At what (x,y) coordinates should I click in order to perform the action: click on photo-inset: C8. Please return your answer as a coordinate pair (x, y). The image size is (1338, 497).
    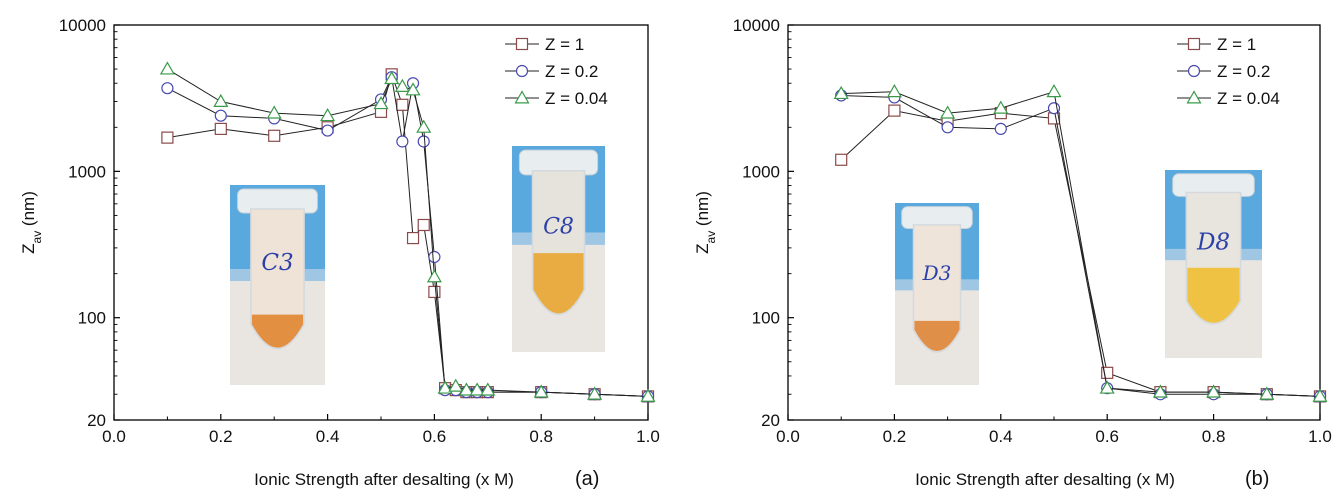
    Looking at the image, I should click on (558, 249).